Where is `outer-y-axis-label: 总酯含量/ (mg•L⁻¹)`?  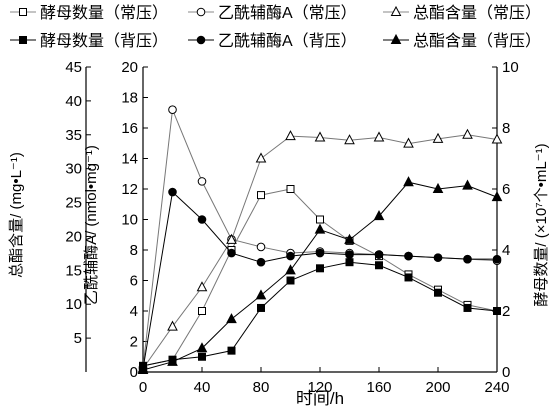 outer-y-axis-label: 总酯含量/ (mg•L⁻¹) is located at coordinates (16, 215).